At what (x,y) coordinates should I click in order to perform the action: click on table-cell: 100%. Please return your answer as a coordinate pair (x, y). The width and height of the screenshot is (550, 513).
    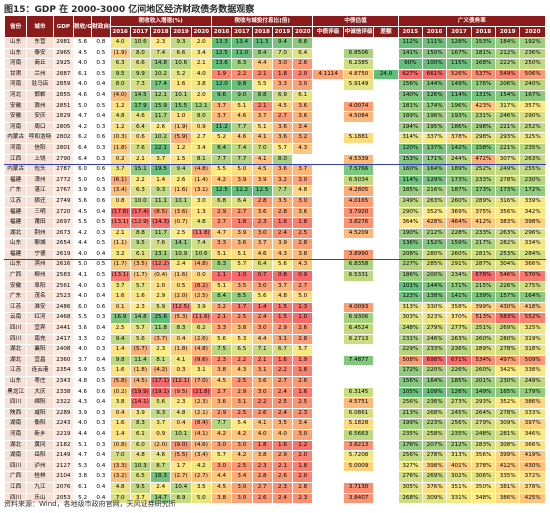
    Looking at the image, I should click on (434, 64).